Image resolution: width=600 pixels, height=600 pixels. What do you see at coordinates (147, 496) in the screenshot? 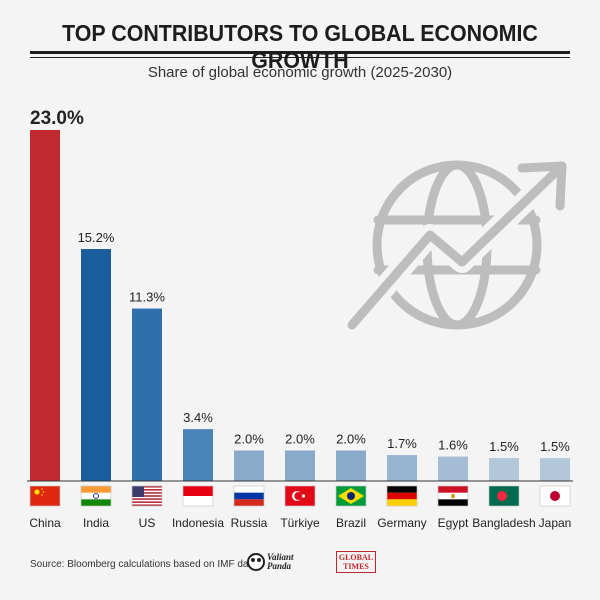
I see `us-flag-icon` at bounding box center [147, 496].